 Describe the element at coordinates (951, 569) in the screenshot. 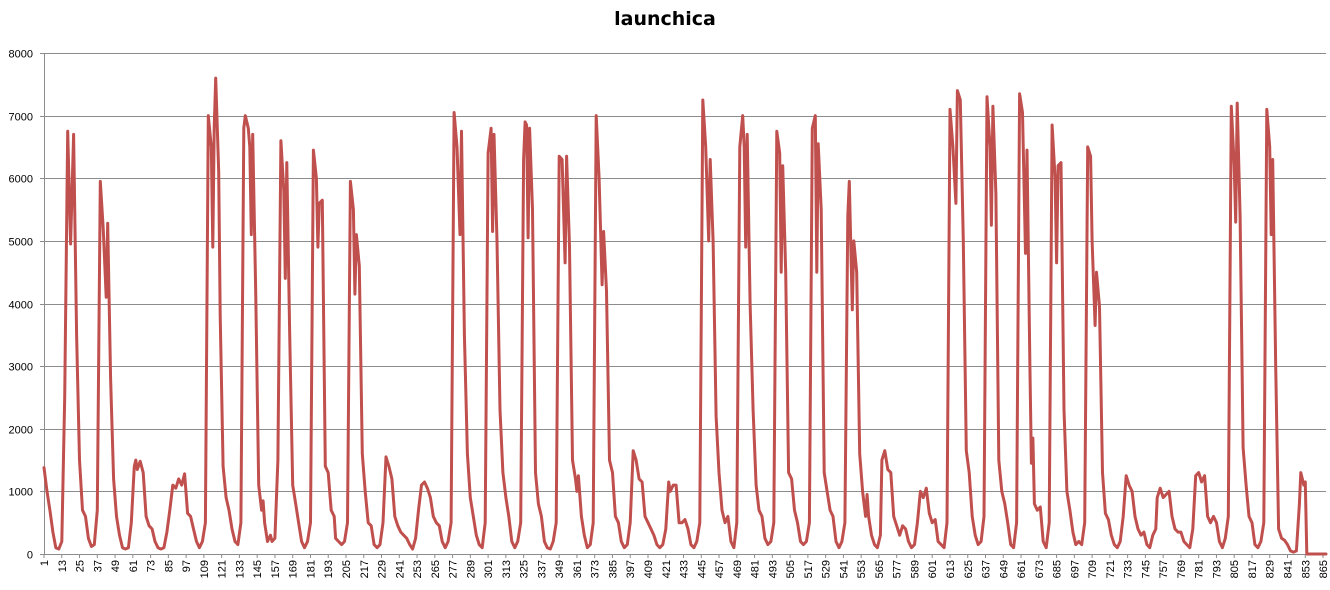

I see `x-tick-label: 613` at that location.